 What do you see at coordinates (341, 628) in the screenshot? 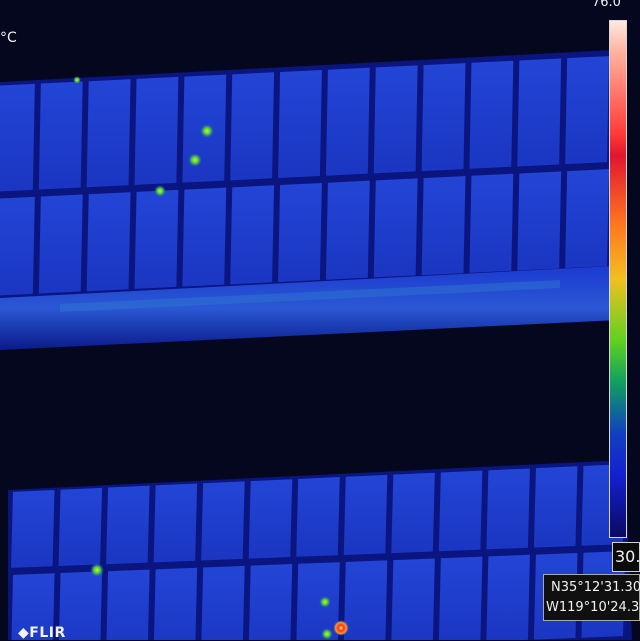
I see `hotspot-lower-red` at bounding box center [341, 628].